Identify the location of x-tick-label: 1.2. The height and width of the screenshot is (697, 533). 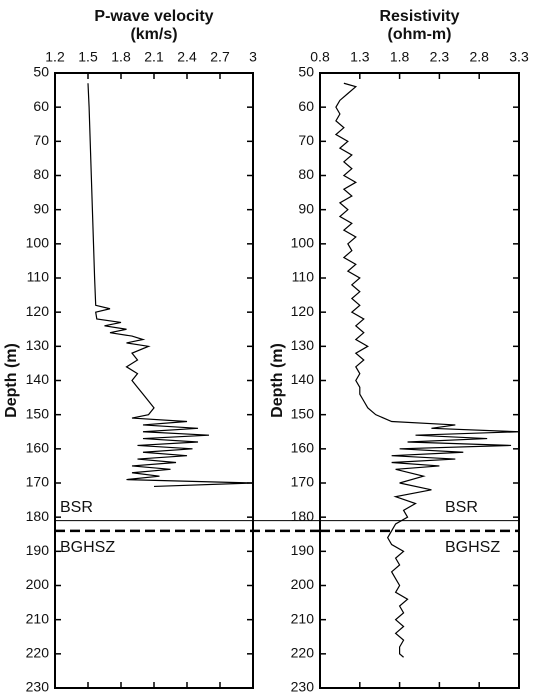
(55, 57).